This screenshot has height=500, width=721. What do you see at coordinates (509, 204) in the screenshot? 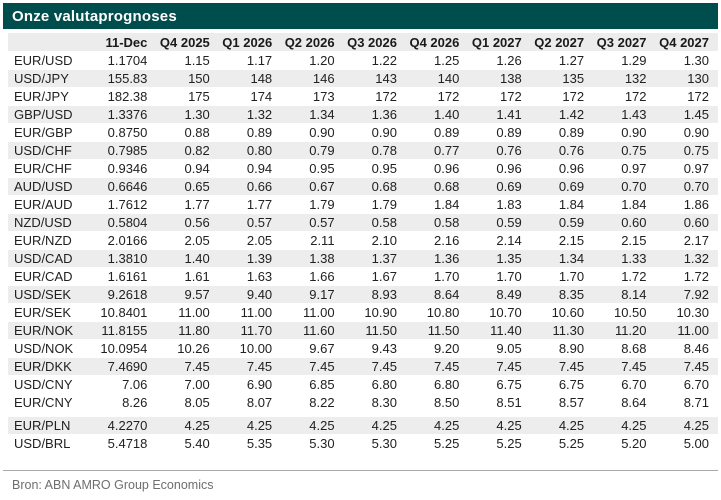
I see `forecast-value: 1.83` at bounding box center [509, 204].